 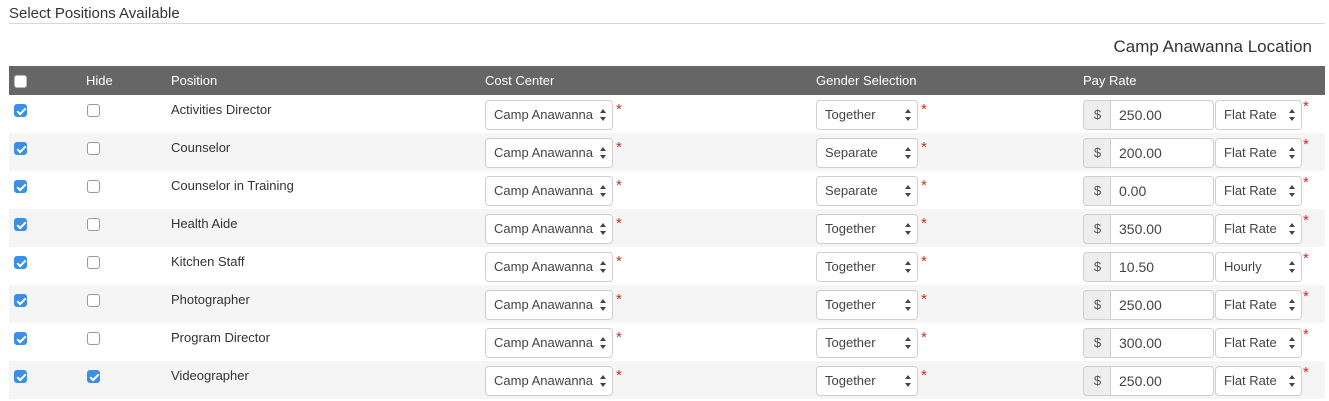 What do you see at coordinates (1162, 191) in the screenshot?
I see `pay-amount-input: 0.00` at bounding box center [1162, 191].